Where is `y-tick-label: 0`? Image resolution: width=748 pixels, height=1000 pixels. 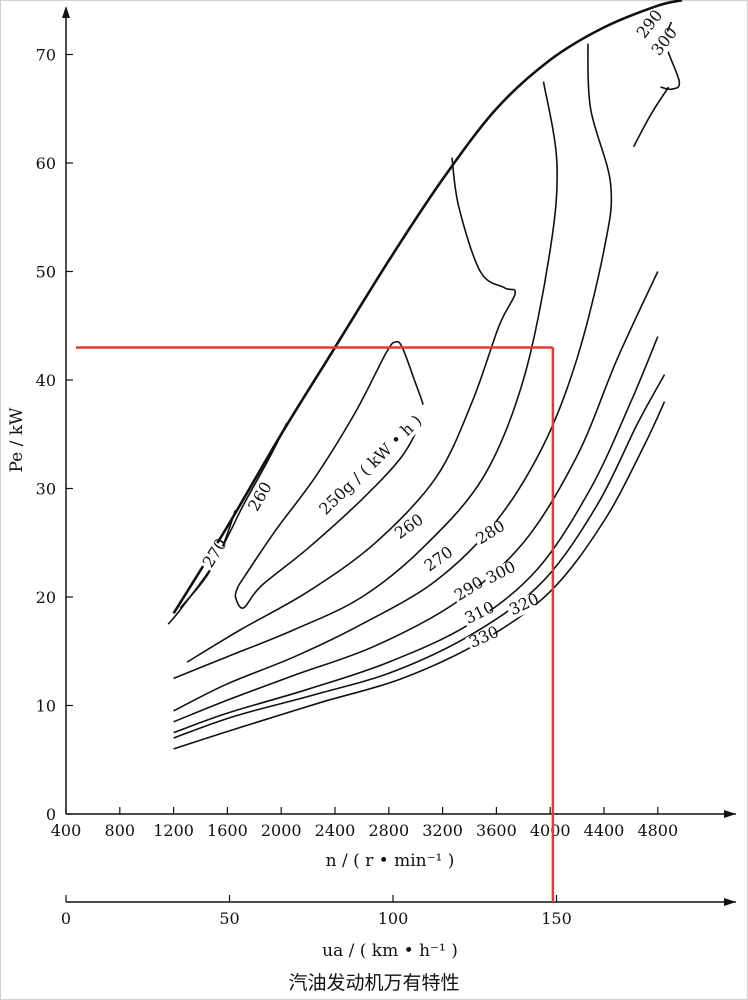 y-tick-label: 0 is located at coordinates (51, 814).